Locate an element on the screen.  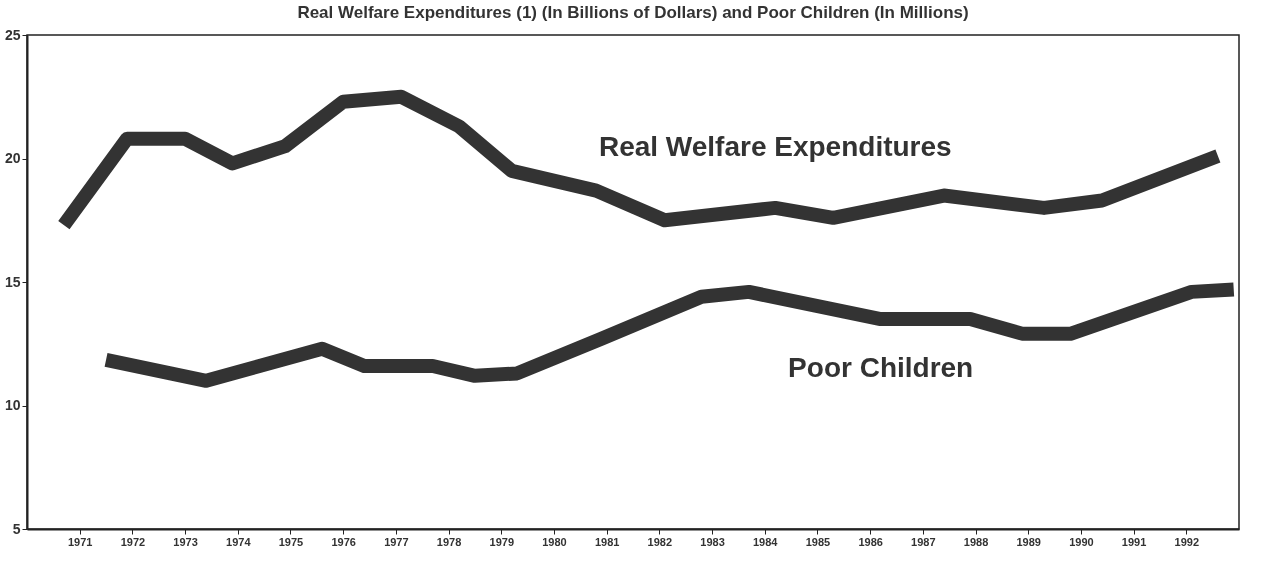
x-tick-label: 1982 is located at coordinates (660, 541).